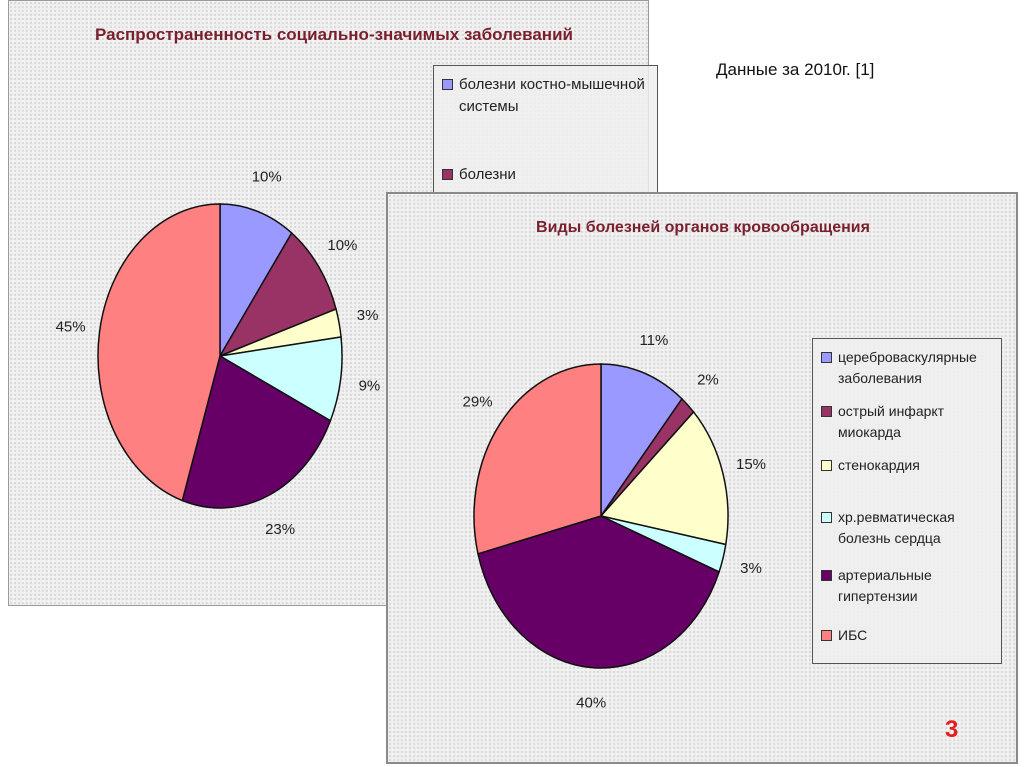 This screenshot has height=767, width=1024. What do you see at coordinates (478, 401) in the screenshot?
I see `slice-label: 29%` at bounding box center [478, 401].